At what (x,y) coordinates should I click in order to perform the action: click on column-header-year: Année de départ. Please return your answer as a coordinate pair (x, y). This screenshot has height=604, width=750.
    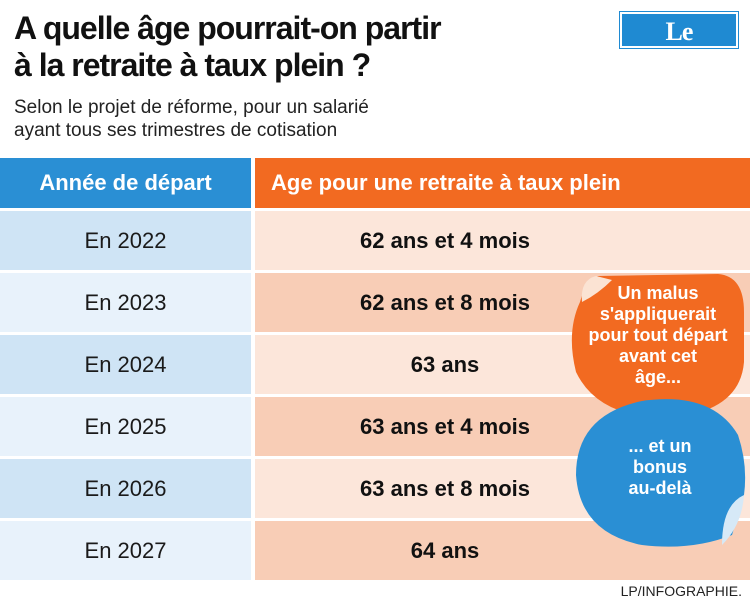
    Looking at the image, I should click on (125, 183).